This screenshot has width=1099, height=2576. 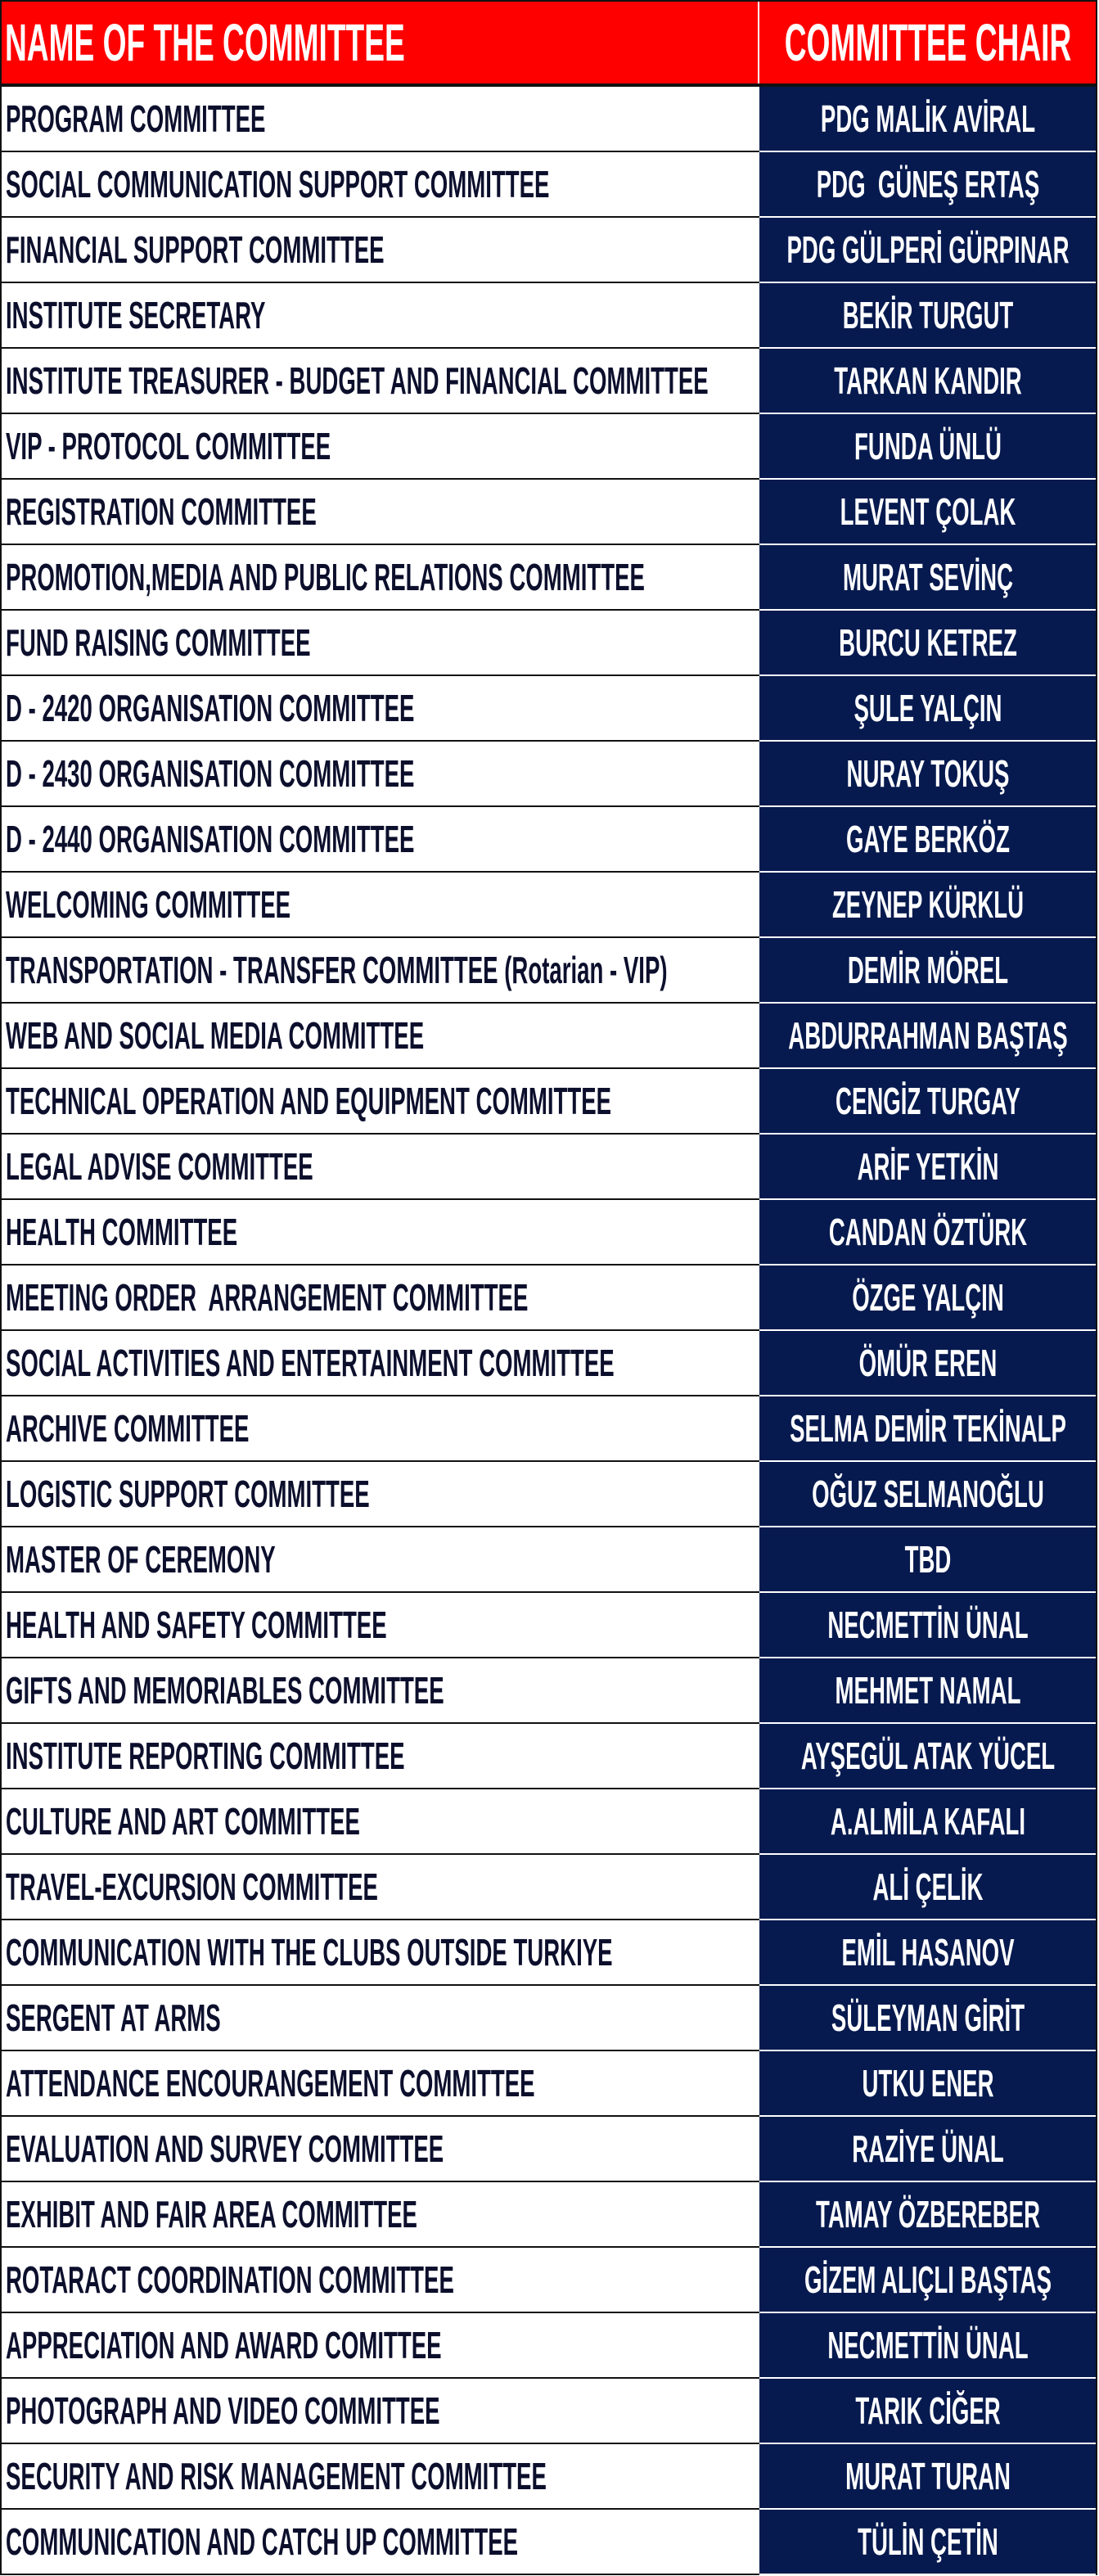 What do you see at coordinates (210, 773) in the screenshot?
I see `committee-name: D - 2430 ORGANISATION COMMITTEE` at bounding box center [210, 773].